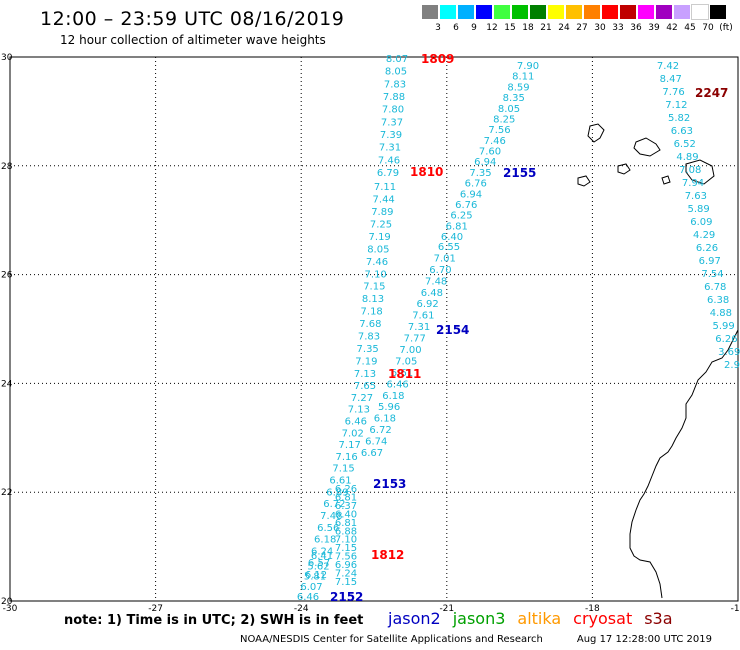 This screenshot has width=740, height=650. What do you see at coordinates (381, 224) in the screenshot?
I see `wave-height-value: 7.25` at bounding box center [381, 224].